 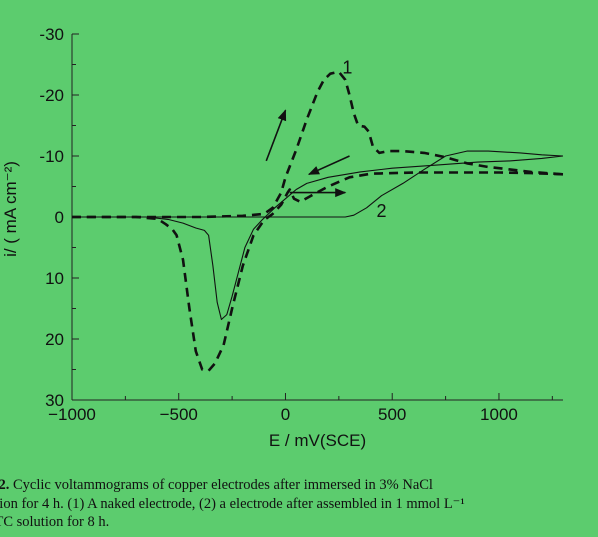 I want to click on caption-line-3: DTC solution for 8 h., so click(x=55, y=522).